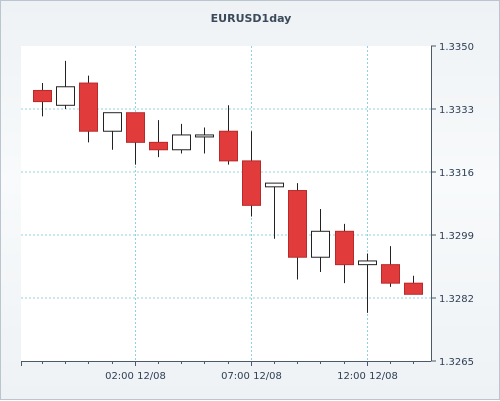 The height and width of the screenshot is (401, 500). Describe the element at coordinates (456, 299) in the screenshot. I see `y-tick-label: 1.3282` at that location.